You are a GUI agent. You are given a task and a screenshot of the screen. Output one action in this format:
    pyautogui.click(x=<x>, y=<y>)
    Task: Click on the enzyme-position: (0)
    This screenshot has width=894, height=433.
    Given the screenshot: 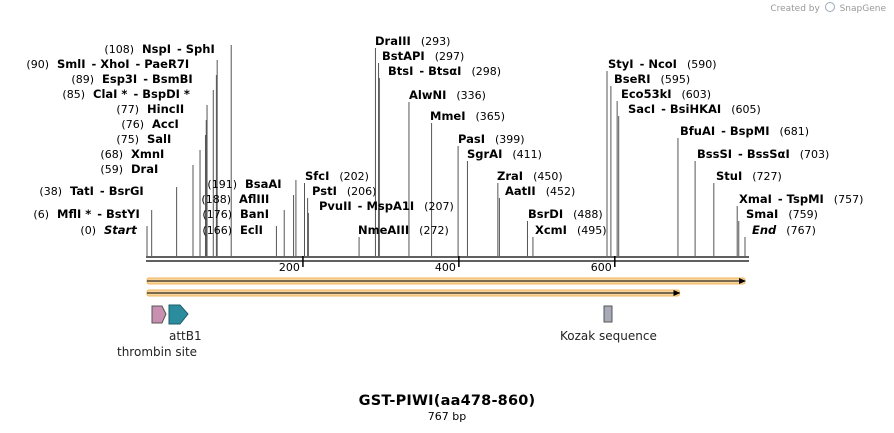 What is the action you would take?
    pyautogui.click(x=88, y=230)
    